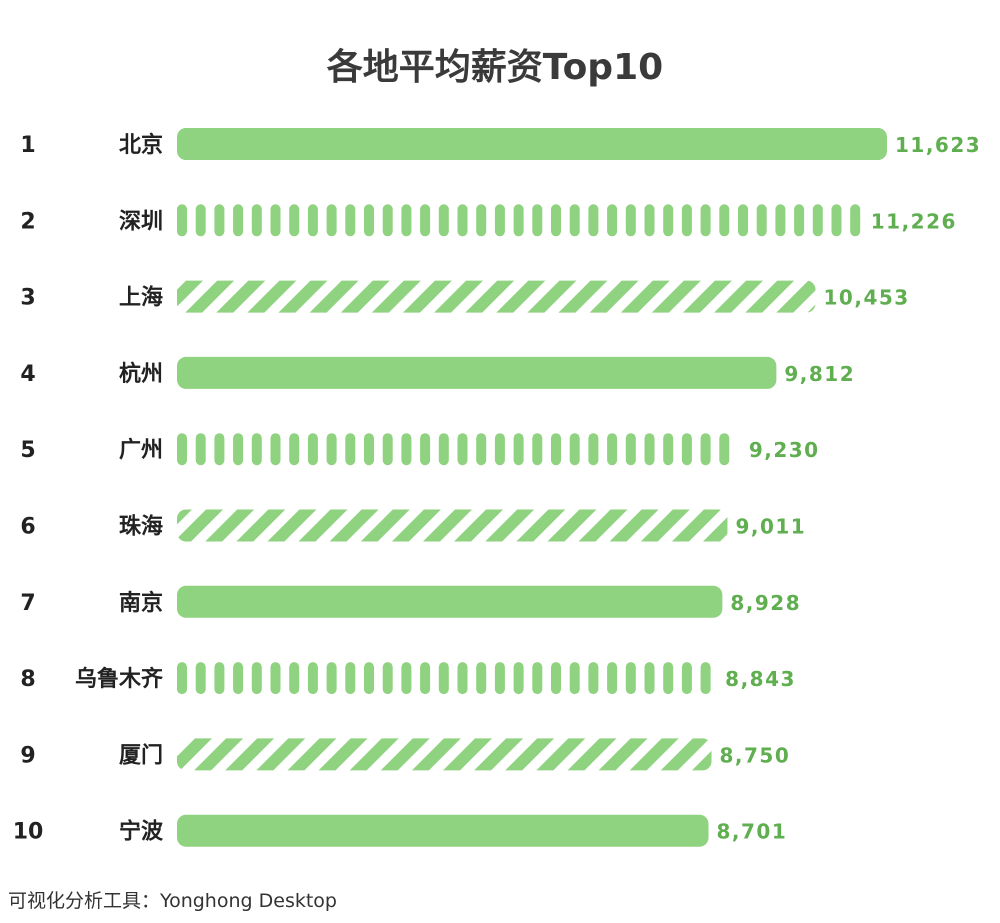  What do you see at coordinates (141, 755) in the screenshot?
I see `category-label: 厦门` at bounding box center [141, 755].